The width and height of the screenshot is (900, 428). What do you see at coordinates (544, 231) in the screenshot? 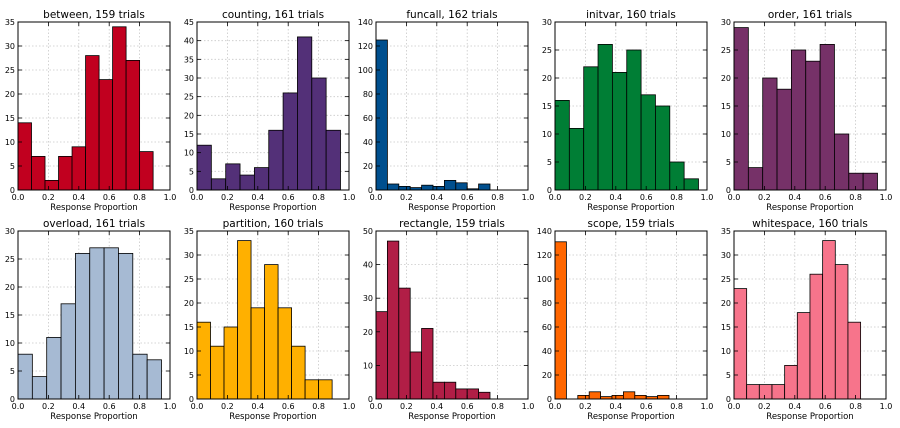
I see `y-tick-label: 140` at bounding box center [544, 231].